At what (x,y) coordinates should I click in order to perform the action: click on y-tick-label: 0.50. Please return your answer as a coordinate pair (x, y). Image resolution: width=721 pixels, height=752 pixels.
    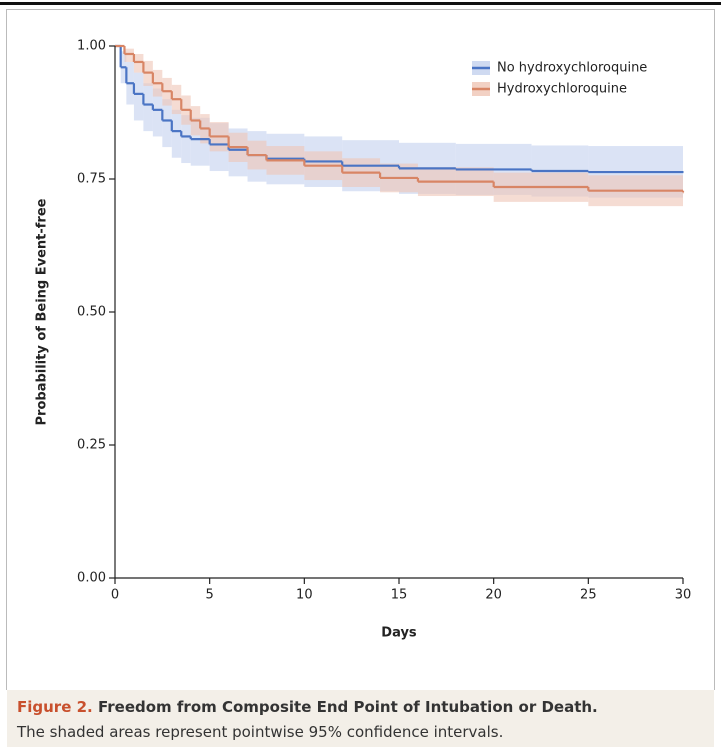
    Looking at the image, I should click on (91, 312).